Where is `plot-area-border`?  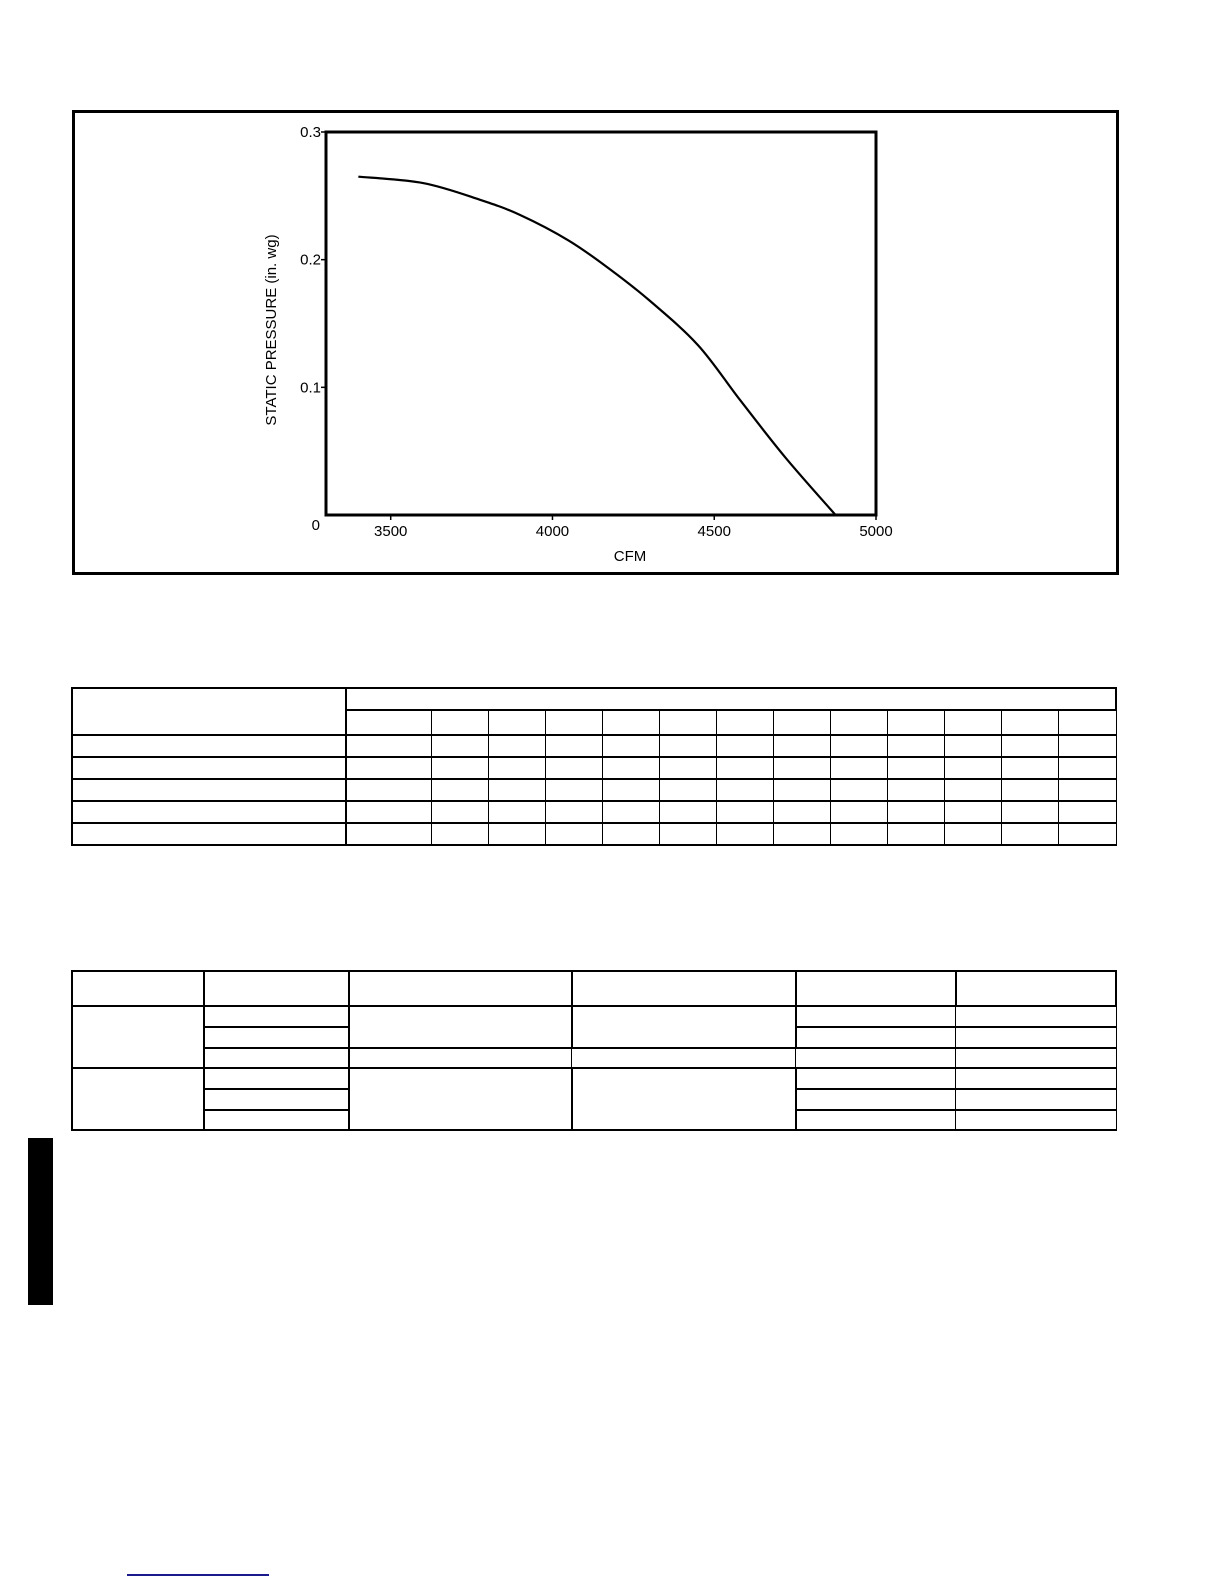
plot-area-border is located at coordinates (601, 323).